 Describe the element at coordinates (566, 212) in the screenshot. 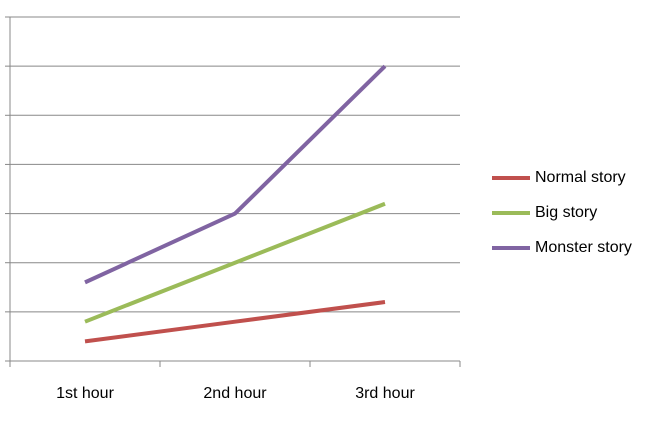

I see `legend-label: Big story` at that location.